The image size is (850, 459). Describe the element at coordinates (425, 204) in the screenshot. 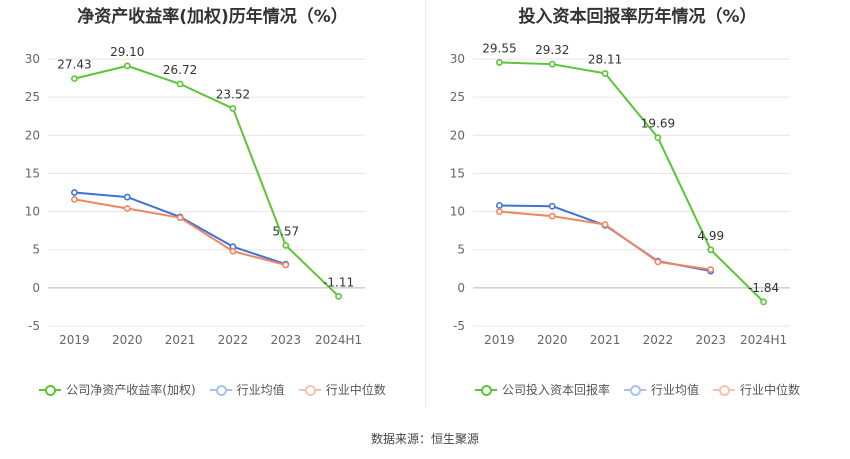

I see `panel-divider` at that location.